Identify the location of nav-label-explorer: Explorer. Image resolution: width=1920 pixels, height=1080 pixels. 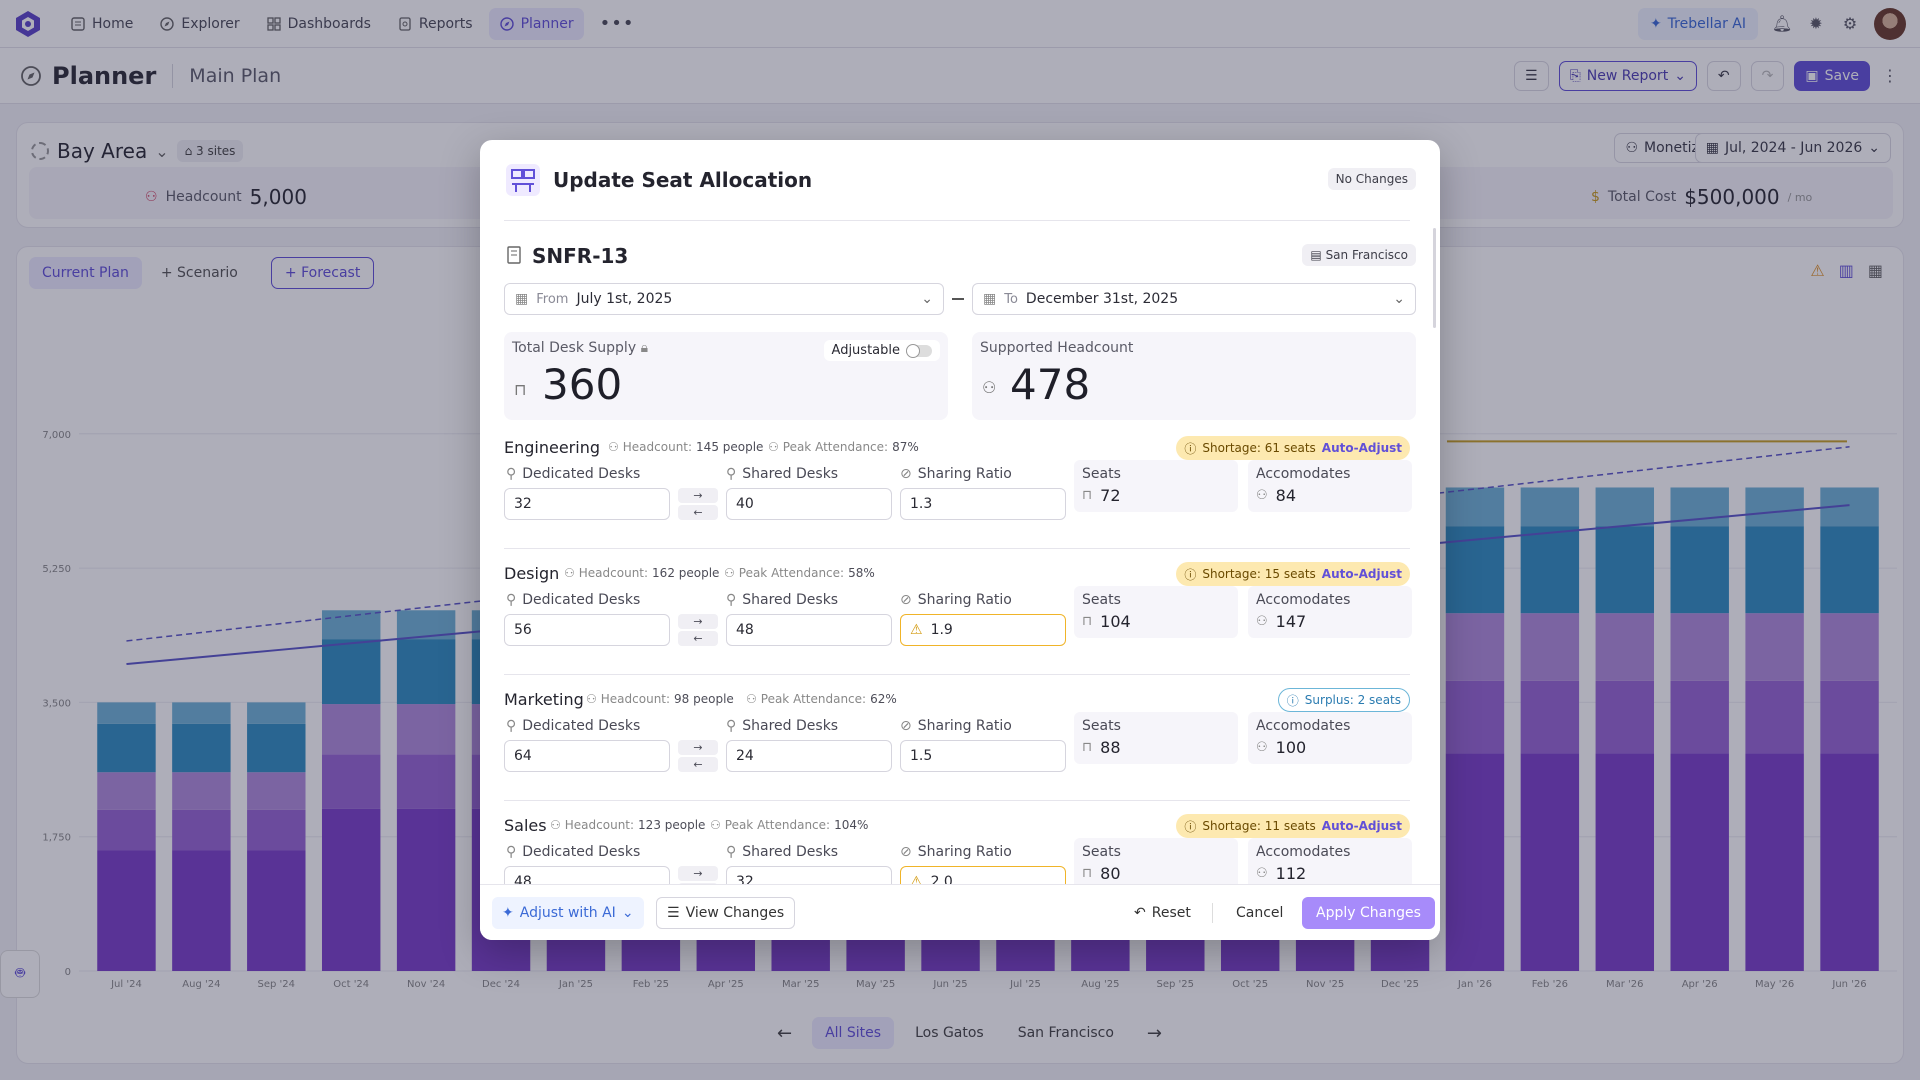
(210, 23).